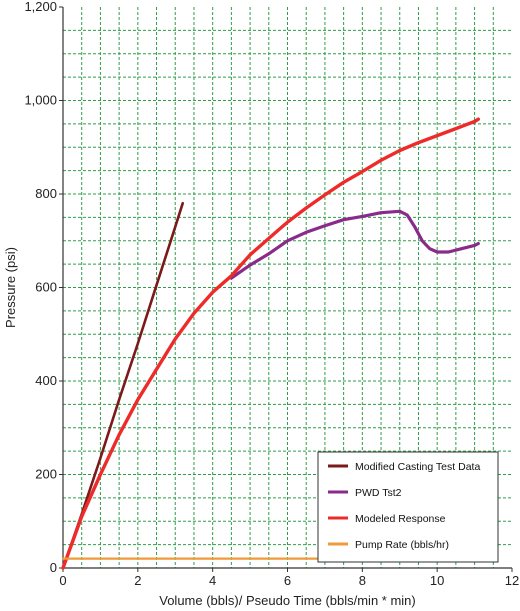 The width and height of the screenshot is (520, 611). What do you see at coordinates (40, 100) in the screenshot?
I see `y-tick-label: 1,000` at bounding box center [40, 100].